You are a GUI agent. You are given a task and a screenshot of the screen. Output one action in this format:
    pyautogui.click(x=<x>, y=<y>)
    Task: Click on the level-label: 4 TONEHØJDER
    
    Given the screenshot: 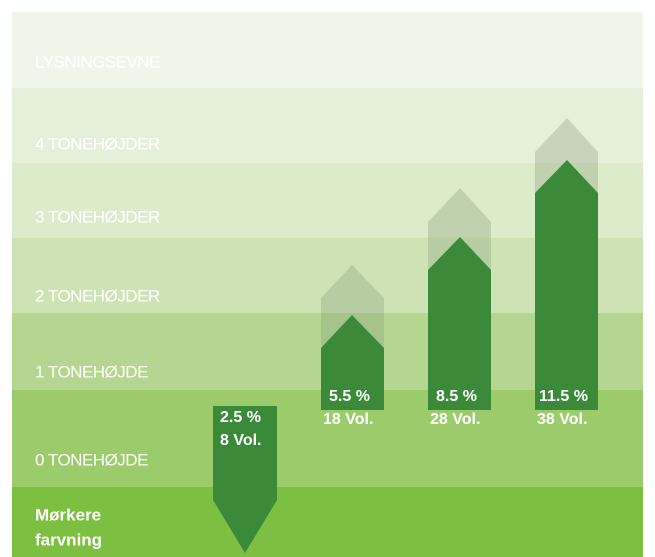 What is the action you would take?
    pyautogui.click(x=97, y=143)
    